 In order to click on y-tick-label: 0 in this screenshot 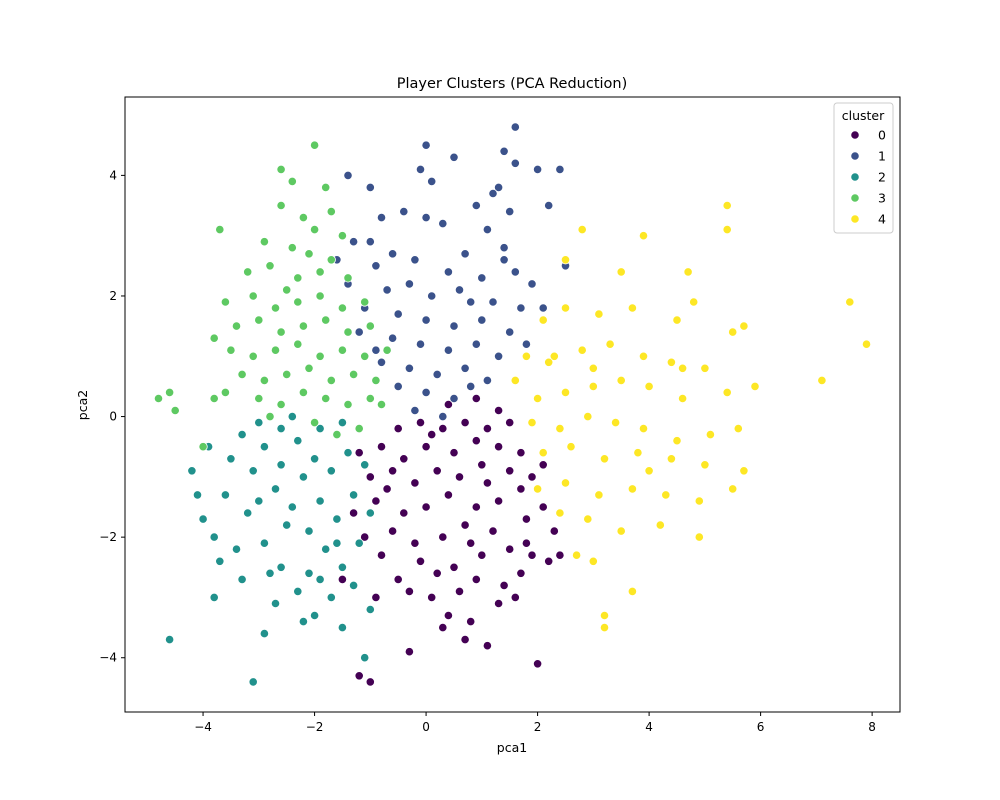, I will do `click(113, 417)`.